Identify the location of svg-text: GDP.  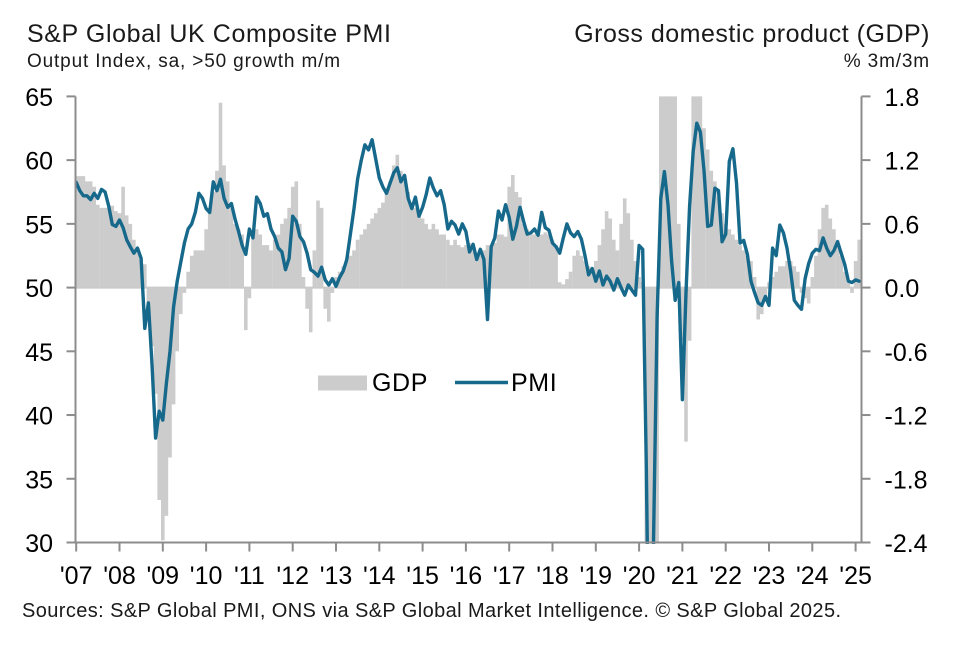
(400, 383).